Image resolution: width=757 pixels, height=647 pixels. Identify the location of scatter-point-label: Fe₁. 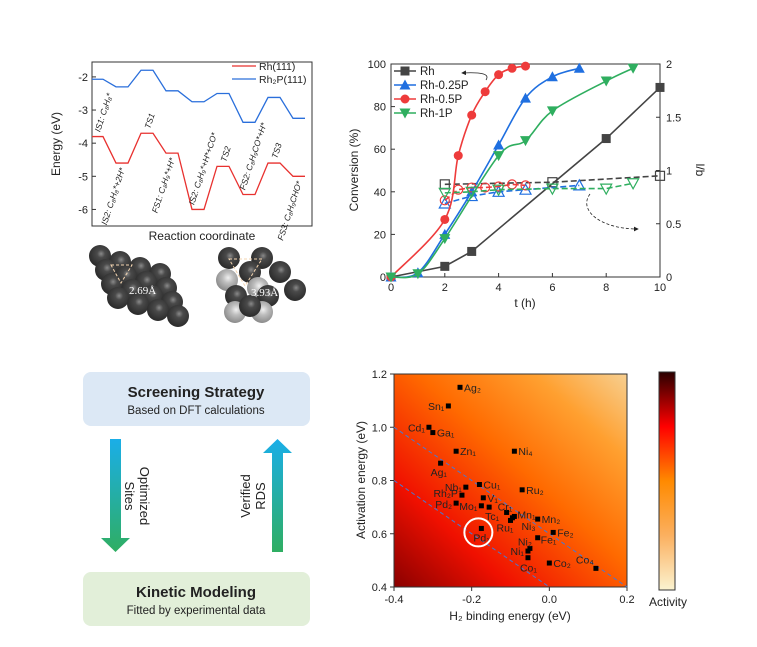
(549, 541).